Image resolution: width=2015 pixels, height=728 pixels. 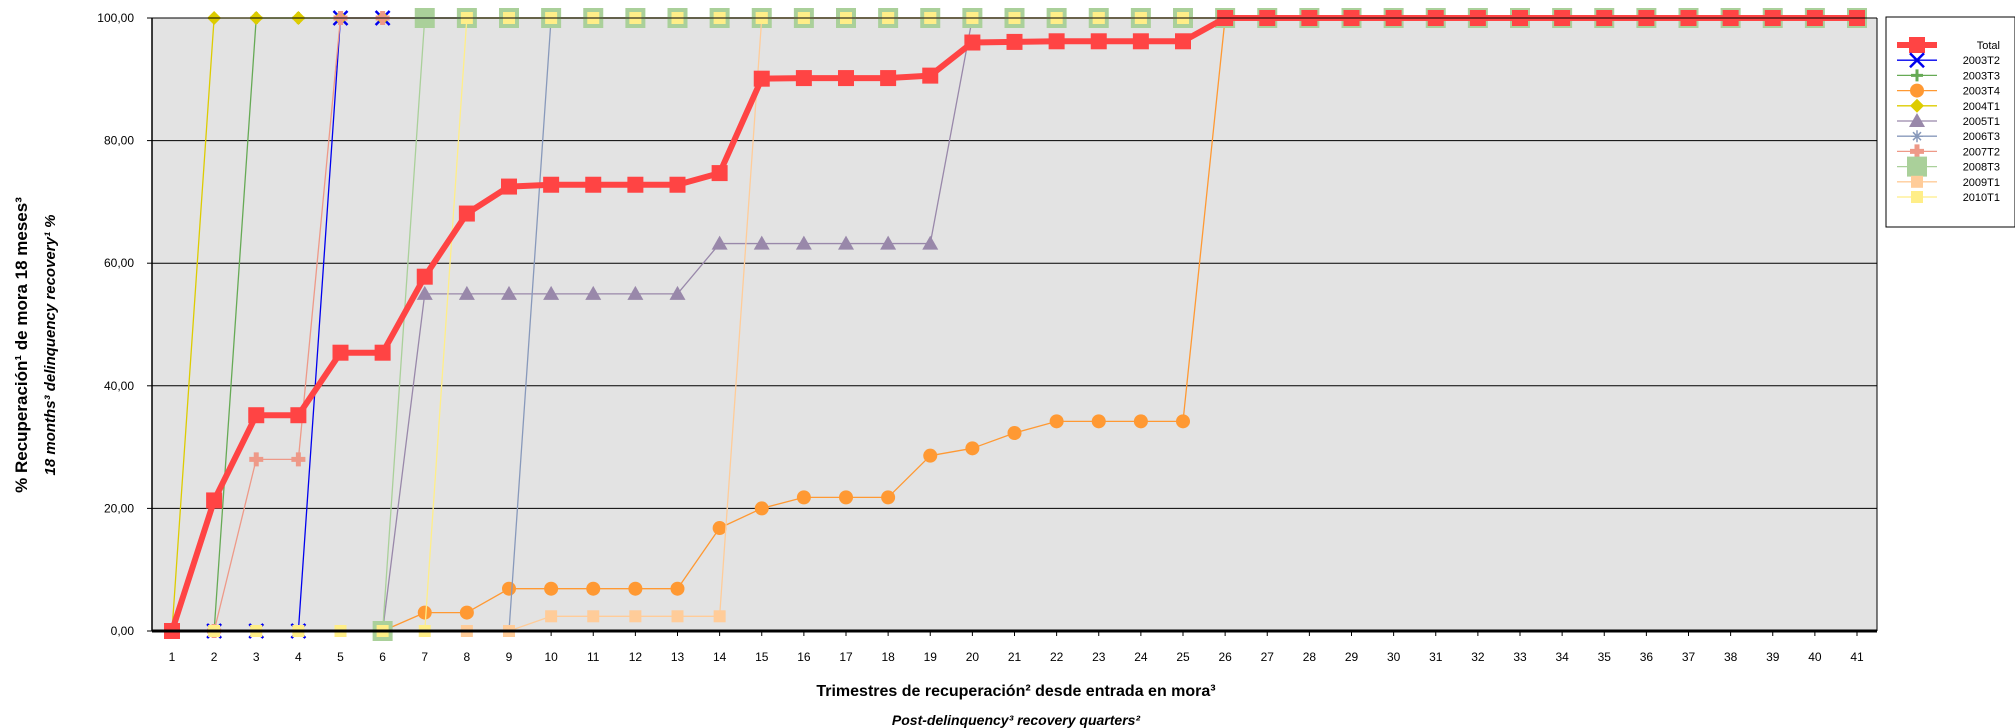 What do you see at coordinates (123, 631) in the screenshot?
I see `y-tick-label: 0,00` at bounding box center [123, 631].